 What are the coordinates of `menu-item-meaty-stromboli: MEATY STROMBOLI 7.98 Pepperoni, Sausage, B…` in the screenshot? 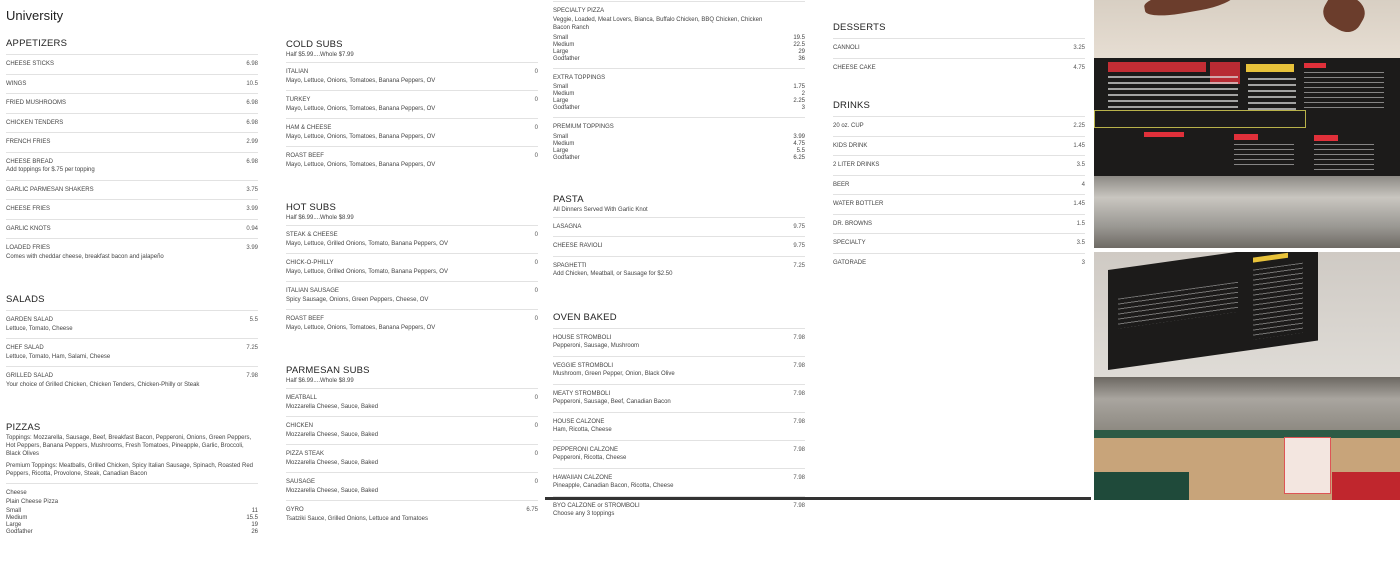 It's located at (679, 397).